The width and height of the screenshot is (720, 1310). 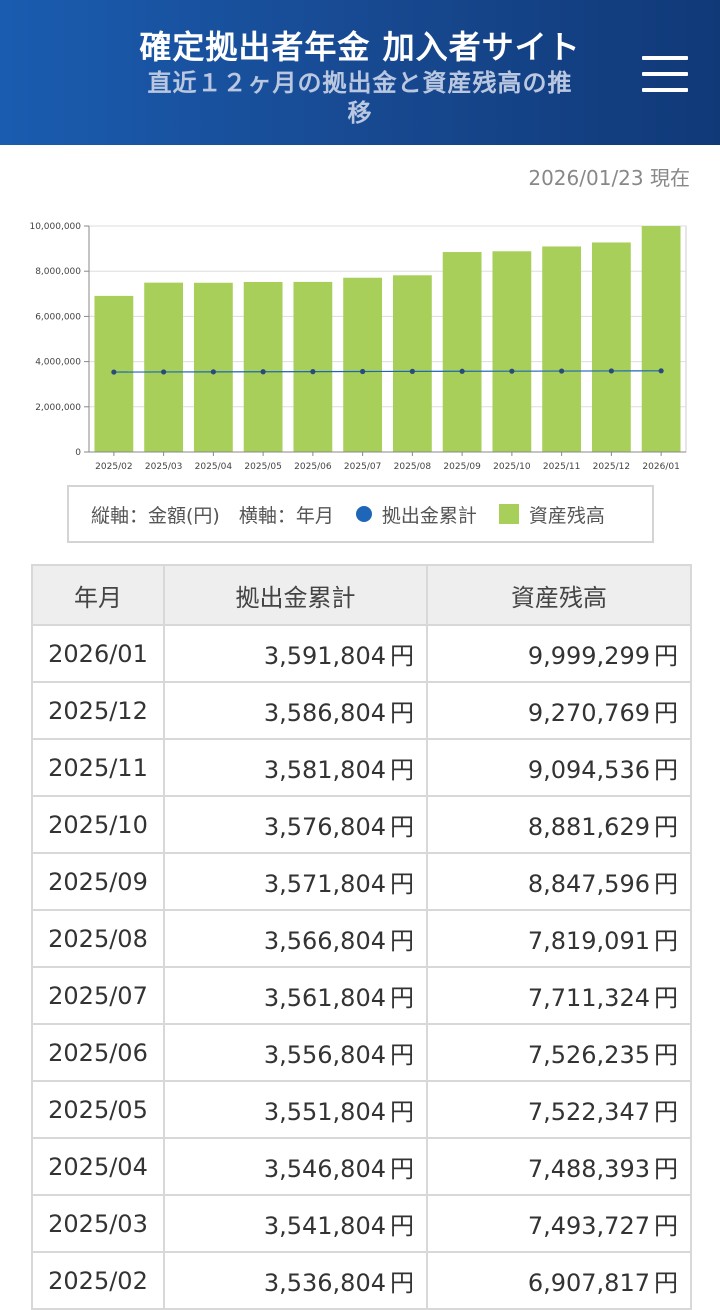 I want to click on cell-month: 2025/03, so click(x=98, y=1223).